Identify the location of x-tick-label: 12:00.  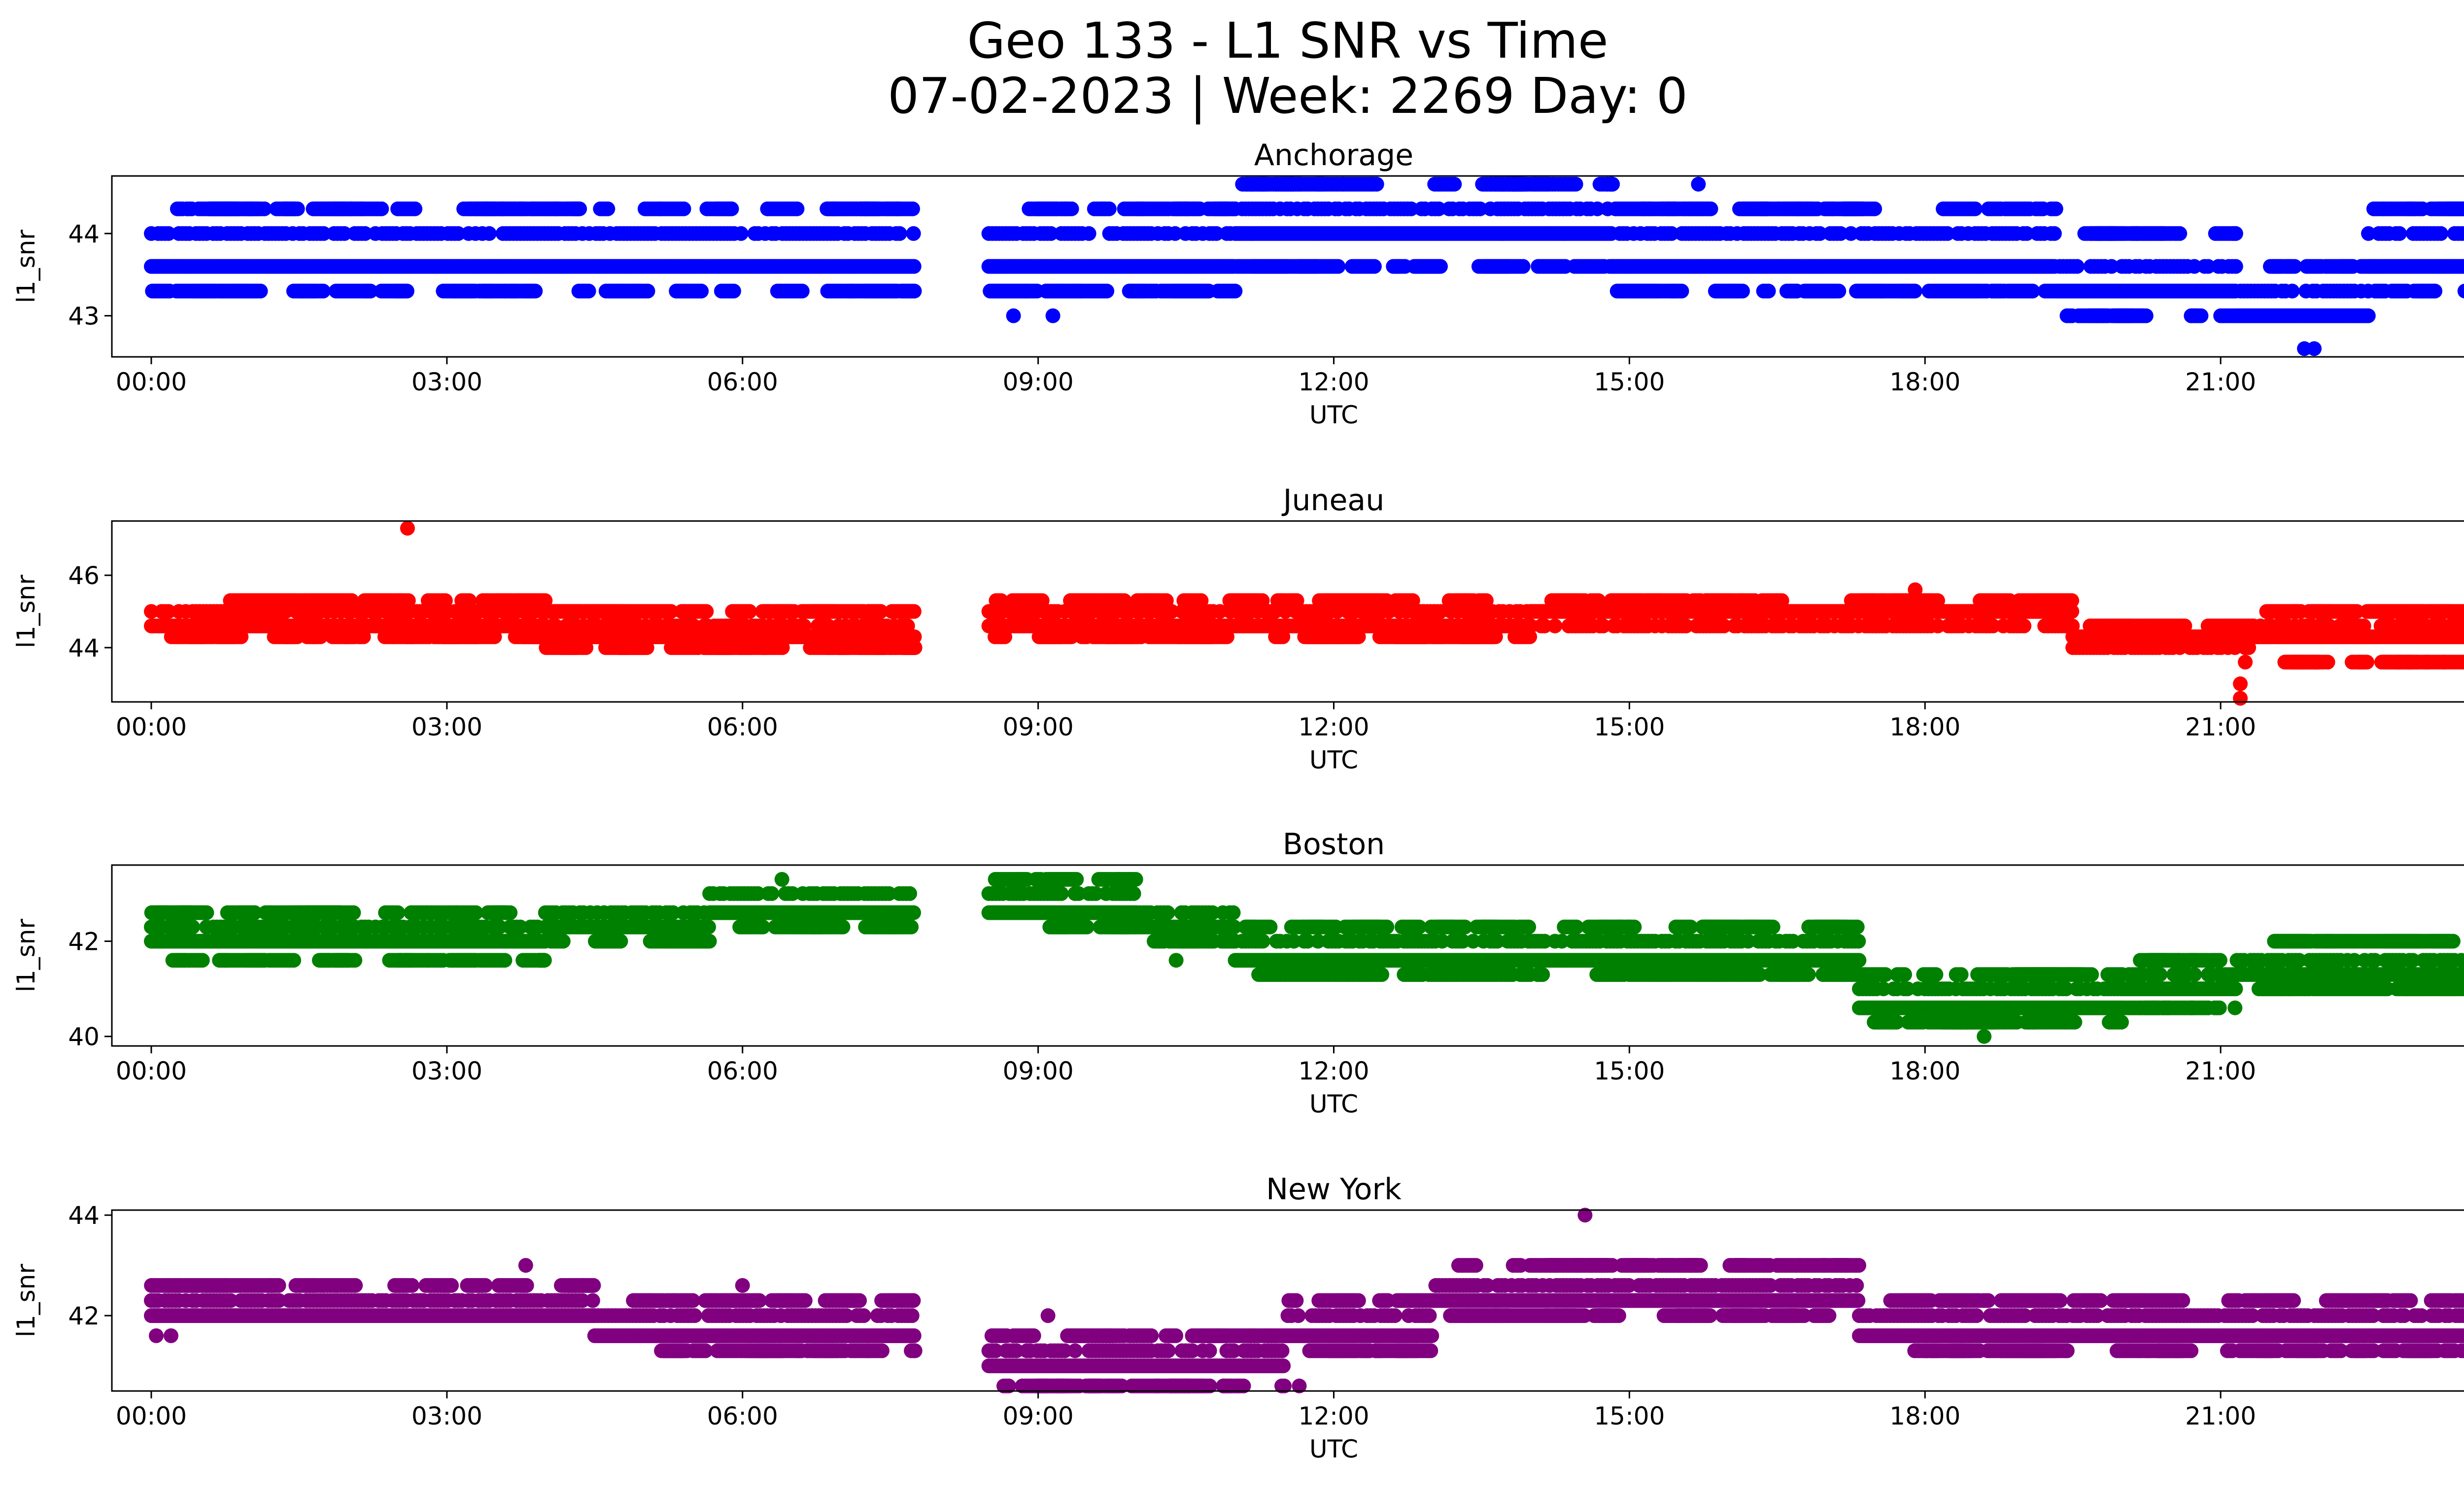
(1333, 382).